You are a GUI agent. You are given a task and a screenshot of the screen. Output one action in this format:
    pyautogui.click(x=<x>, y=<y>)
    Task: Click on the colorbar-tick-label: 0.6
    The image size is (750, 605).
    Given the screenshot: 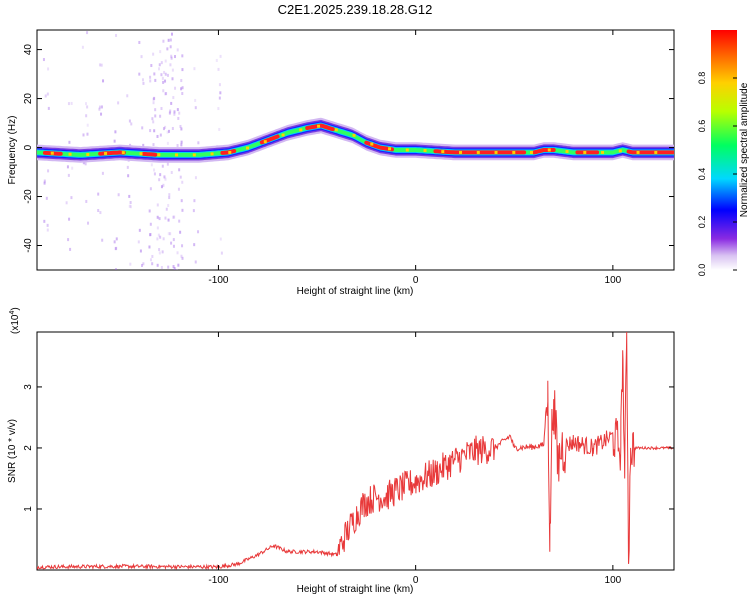 What is the action you would take?
    pyautogui.click(x=702, y=126)
    